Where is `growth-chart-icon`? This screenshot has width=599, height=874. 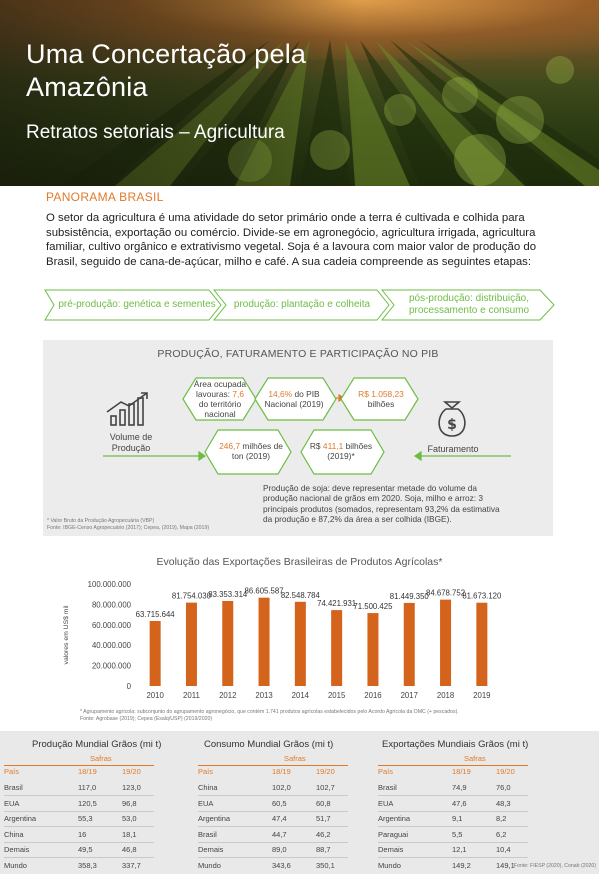 growth-chart-icon is located at coordinates (127, 409).